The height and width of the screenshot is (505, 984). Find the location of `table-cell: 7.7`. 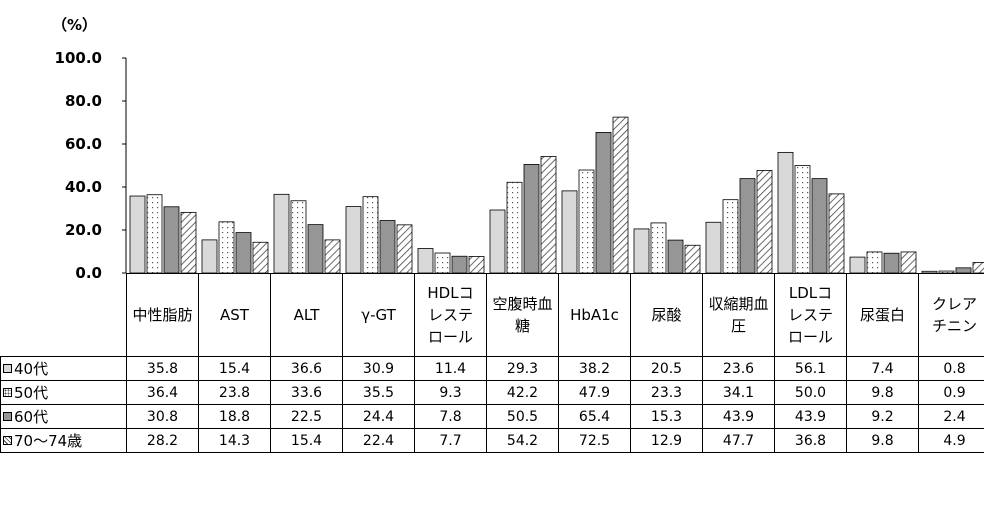

table-cell: 7.7 is located at coordinates (450, 440).